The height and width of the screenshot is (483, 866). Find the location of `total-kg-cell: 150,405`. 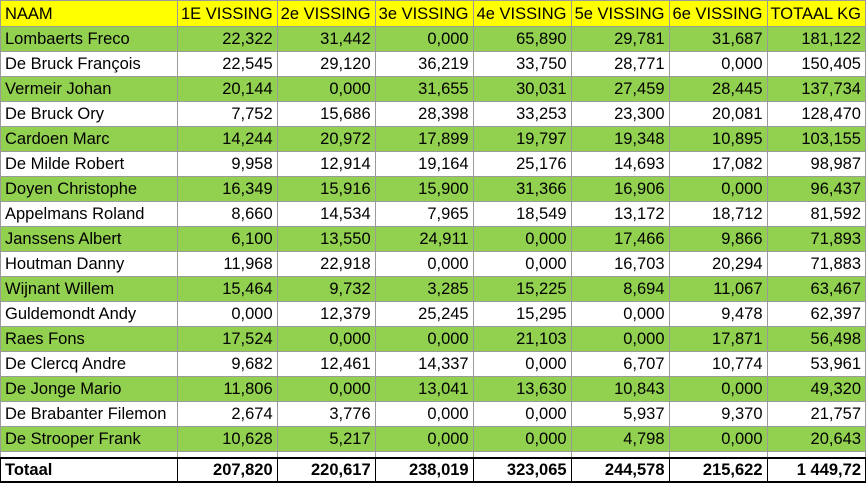

total-kg-cell: 150,405 is located at coordinates (816, 64).